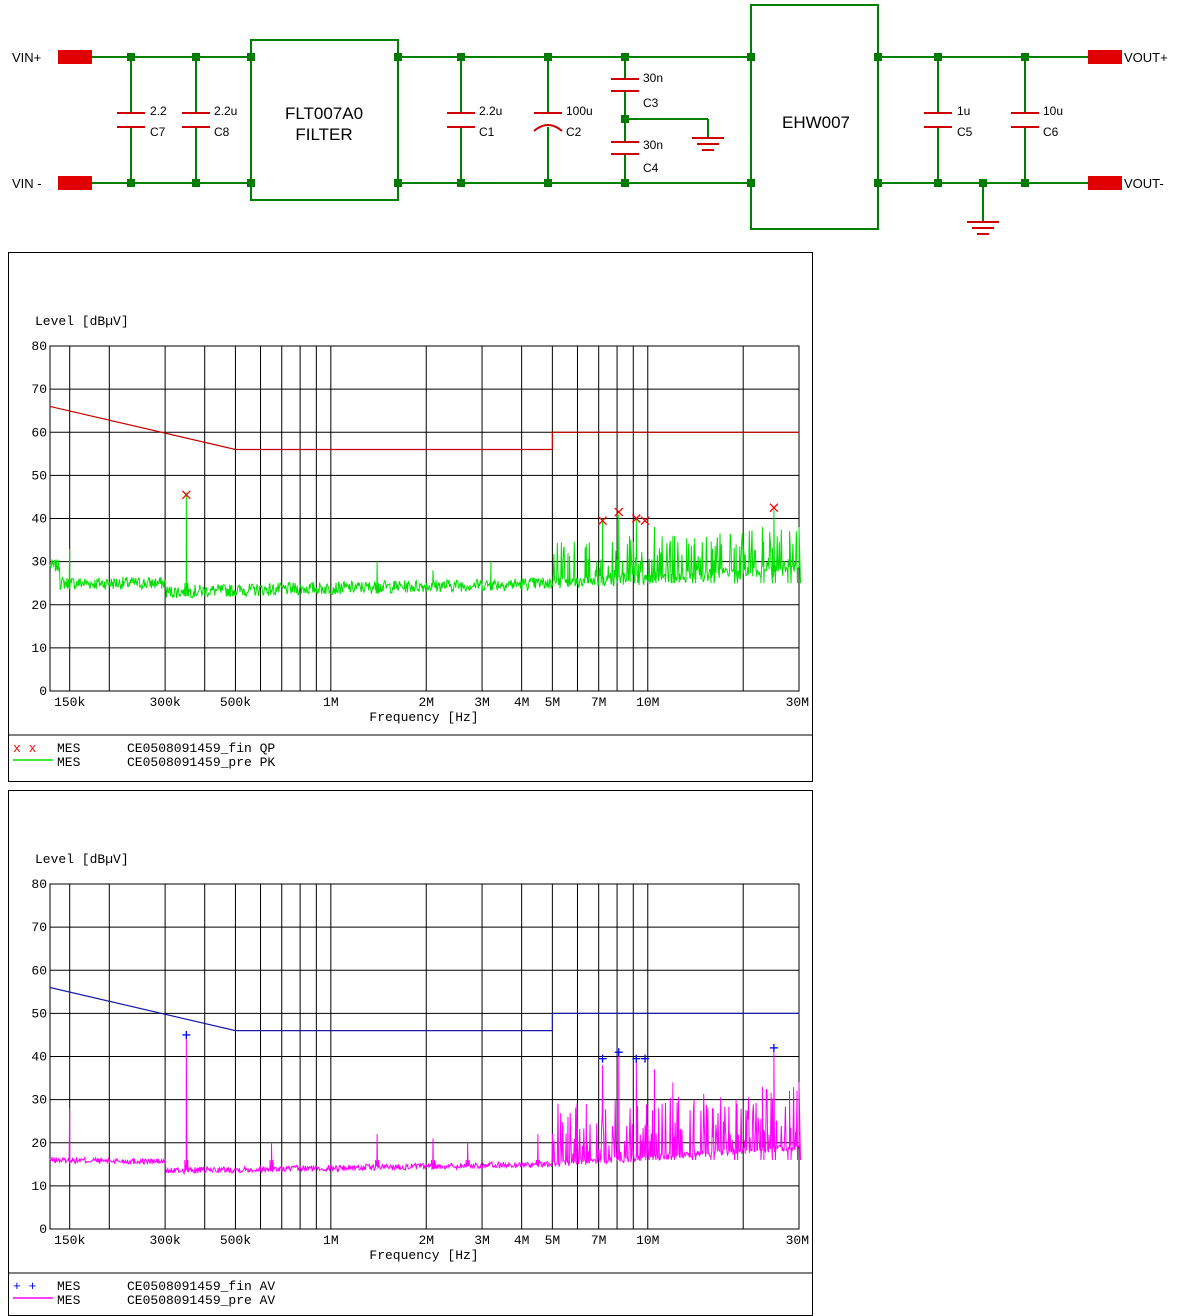 Image resolution: width=1188 pixels, height=1316 pixels. I want to click on cap-c3-ref: C3, so click(651, 103).